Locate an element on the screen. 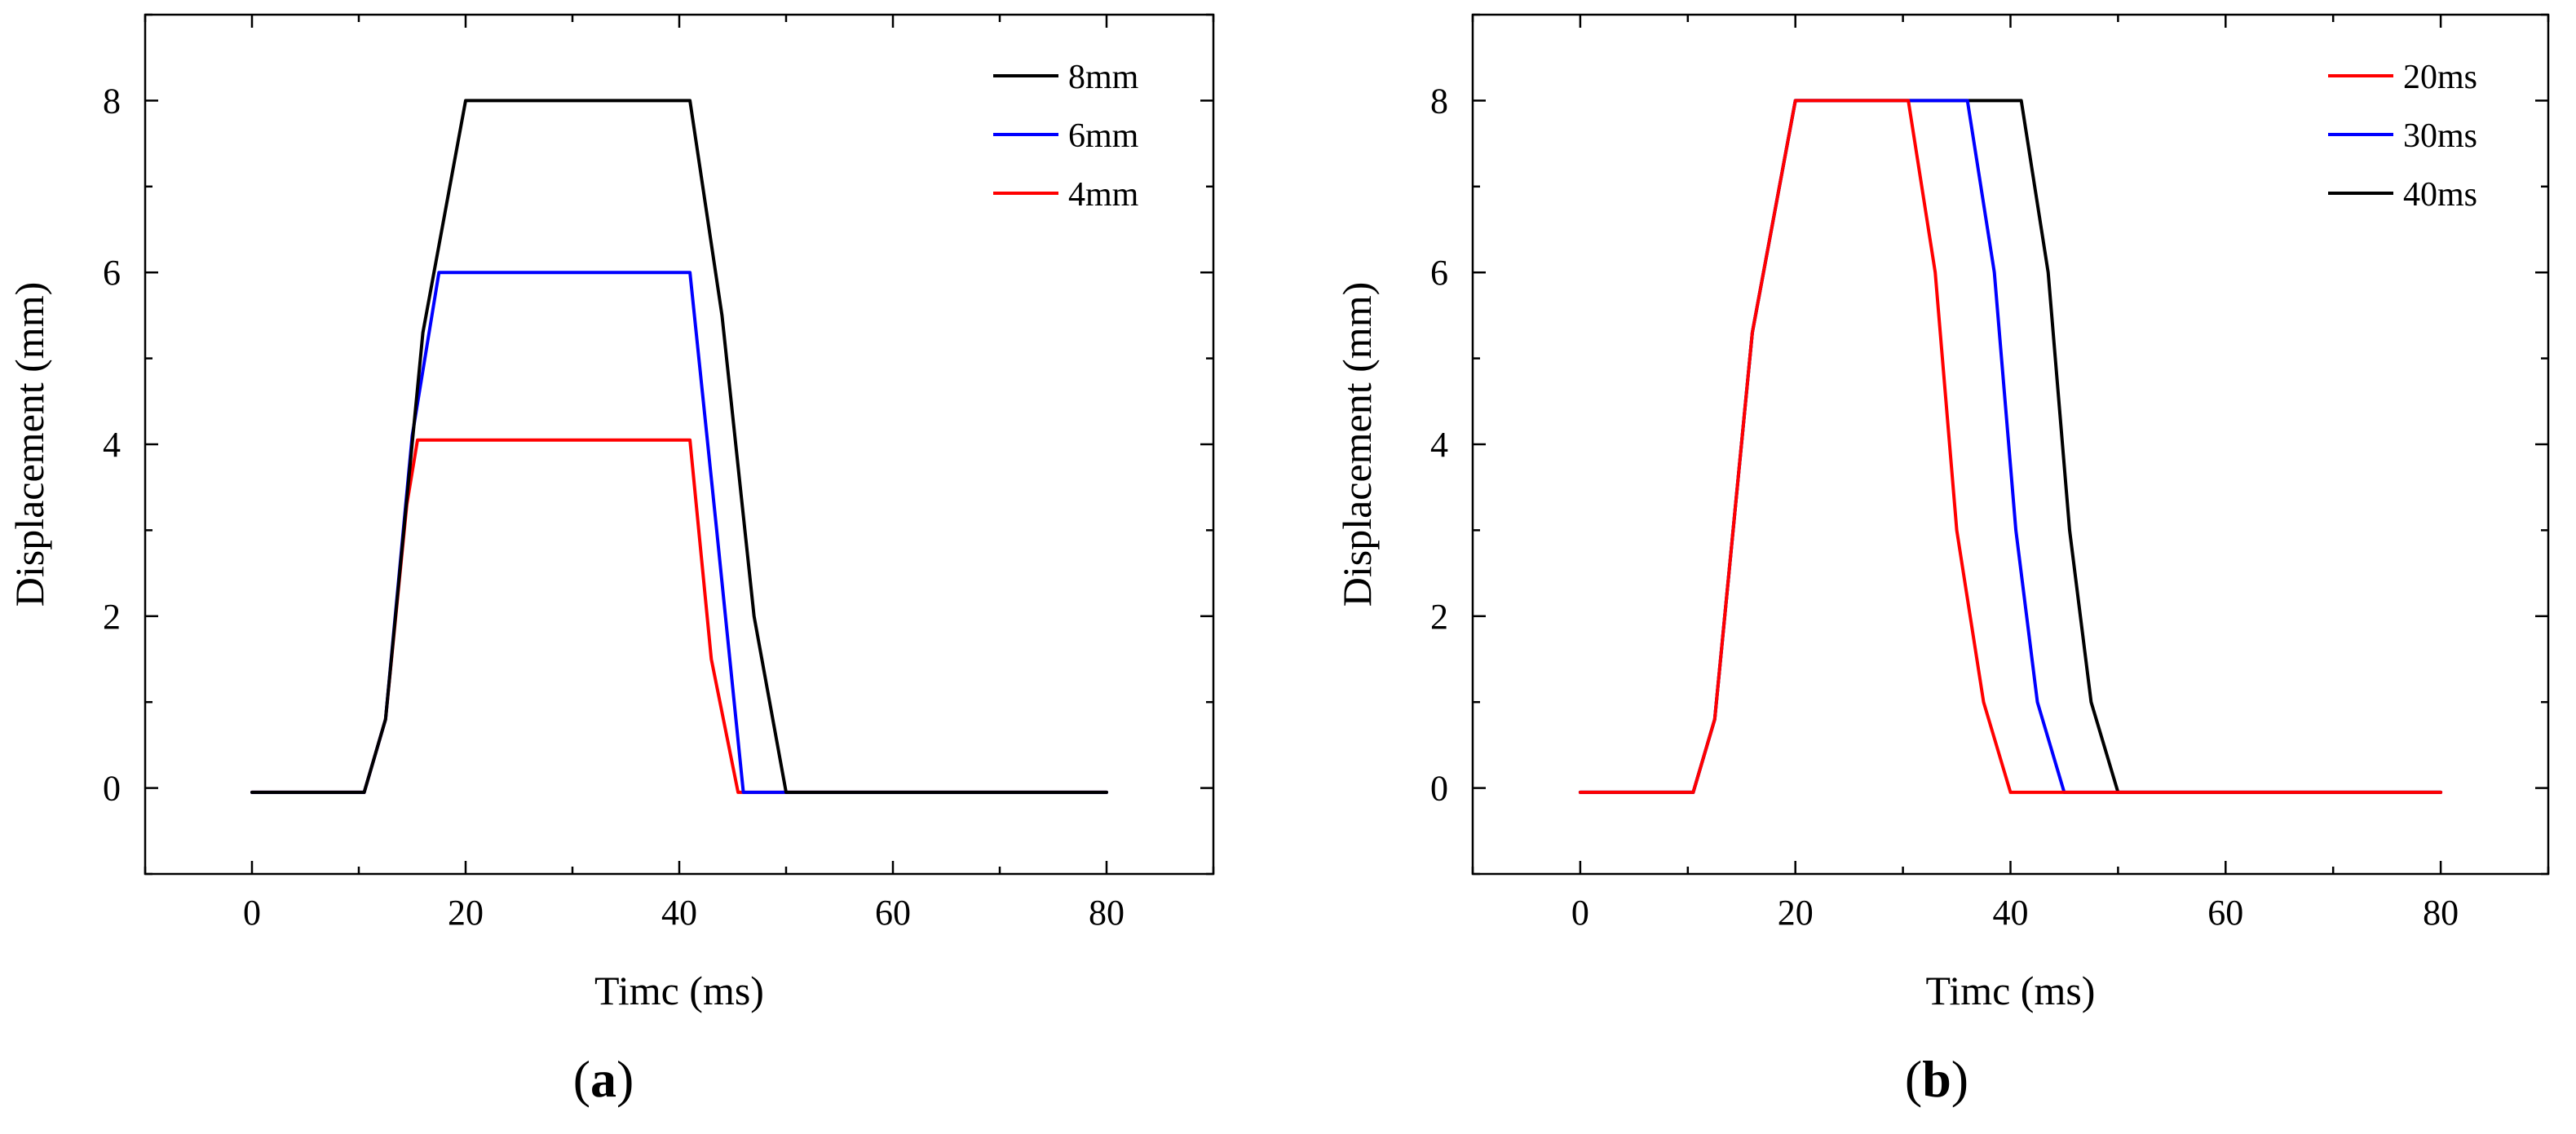 Image resolution: width=2576 pixels, height=1134 pixels. chart-a-y-axis-title: Displacement (mm) is located at coordinates (29, 444).